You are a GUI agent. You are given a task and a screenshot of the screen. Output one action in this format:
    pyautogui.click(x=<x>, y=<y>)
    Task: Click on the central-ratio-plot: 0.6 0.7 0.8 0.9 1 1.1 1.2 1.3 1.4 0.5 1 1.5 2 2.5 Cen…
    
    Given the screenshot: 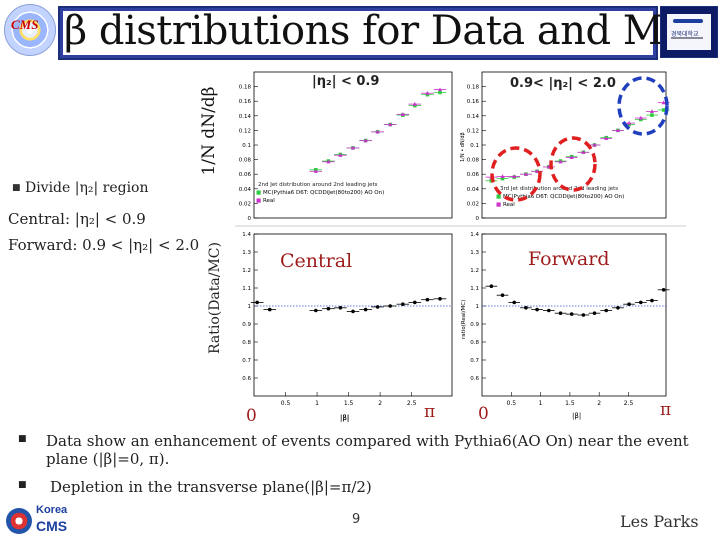 What is the action you would take?
    pyautogui.click(x=346, y=325)
    